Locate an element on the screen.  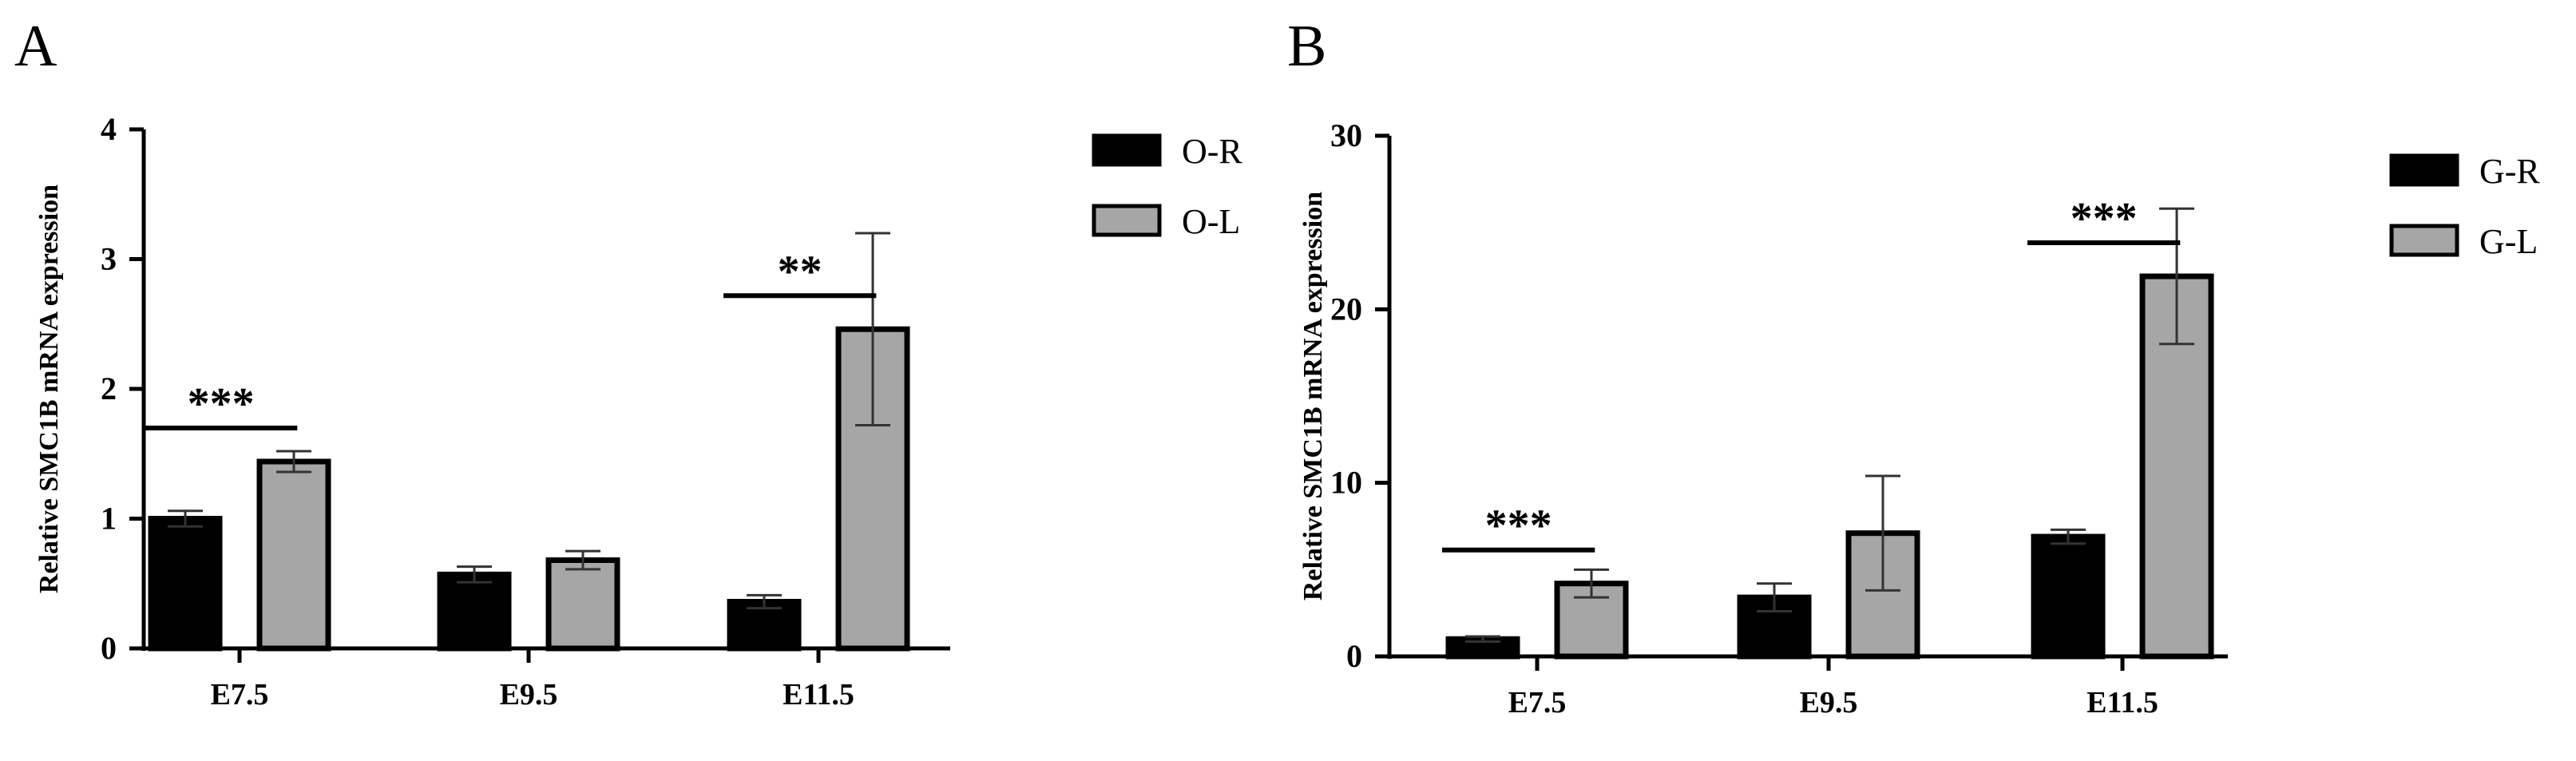
panel-a-x-tick-label: E11.5 is located at coordinates (818, 694).